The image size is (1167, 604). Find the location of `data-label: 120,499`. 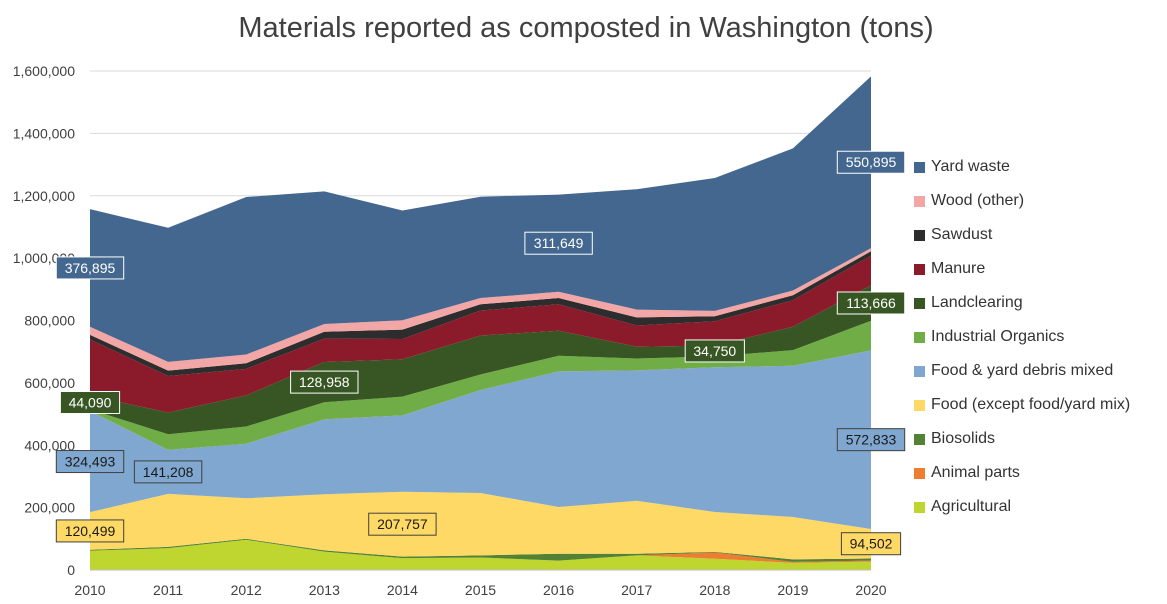

data-label: 120,499 is located at coordinates (90, 531).